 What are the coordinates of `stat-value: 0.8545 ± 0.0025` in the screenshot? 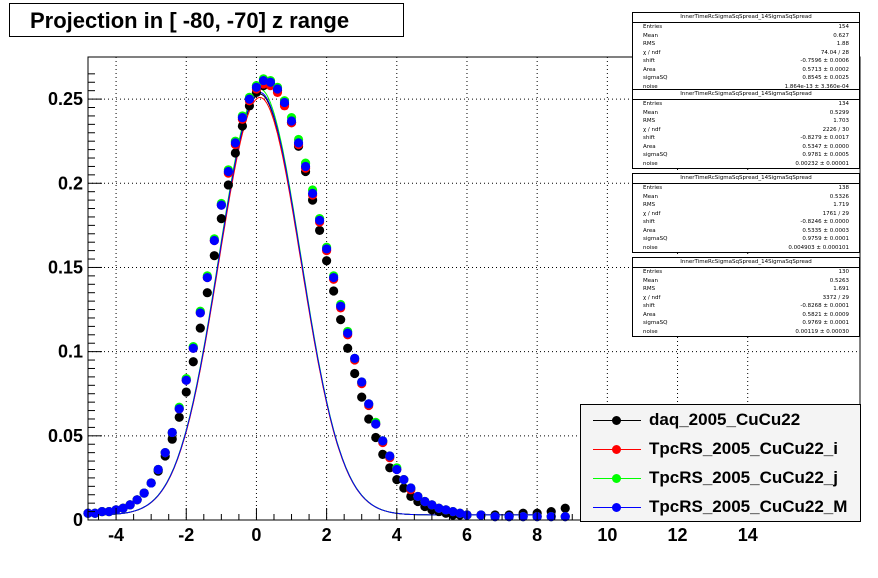 It's located at (825, 78).